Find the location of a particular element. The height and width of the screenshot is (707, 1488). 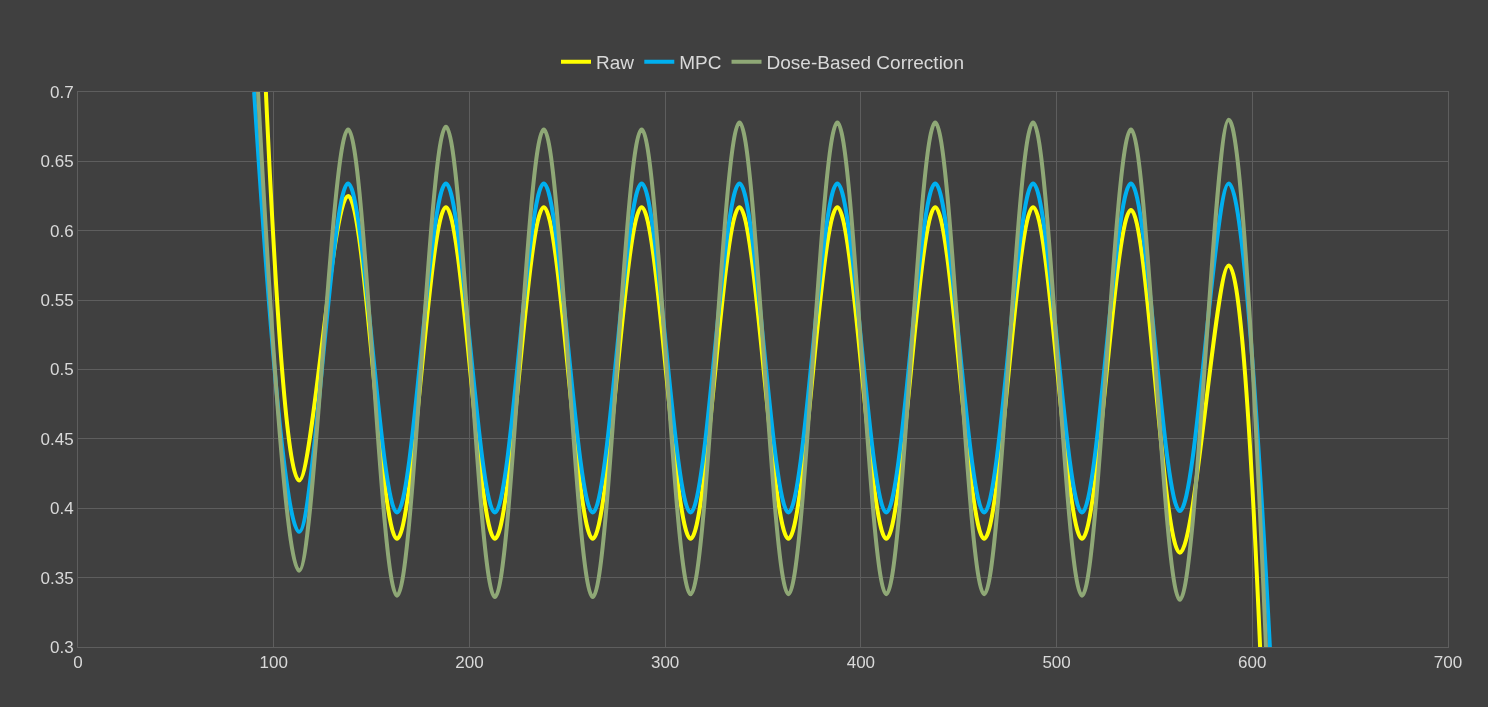

y-tick-label: 0.4 is located at coordinates (61, 509).